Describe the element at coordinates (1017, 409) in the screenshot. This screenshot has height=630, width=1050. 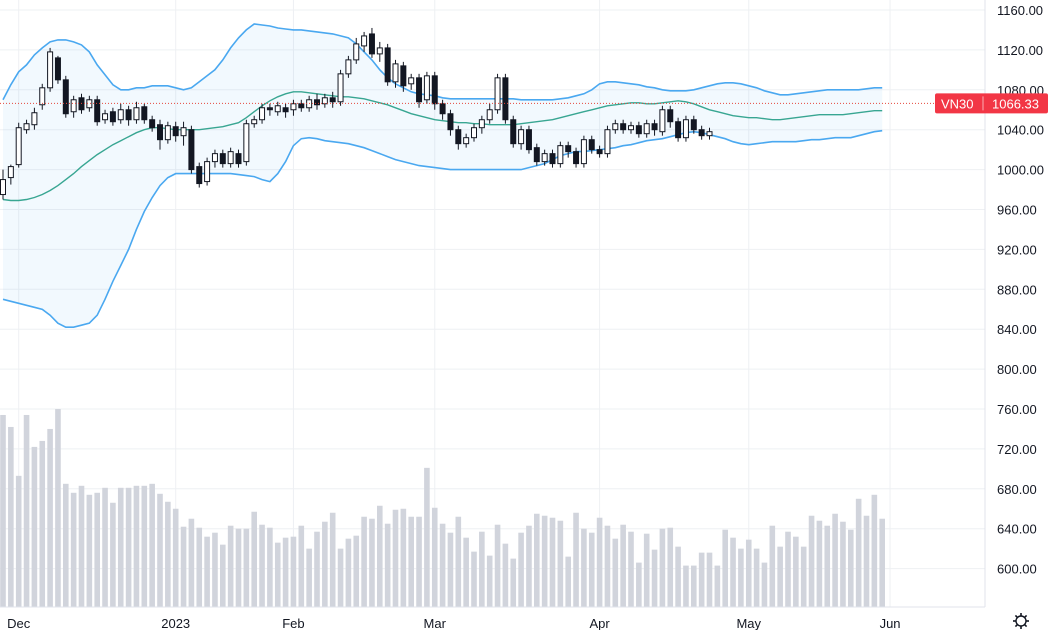
I see `y-tick-label: 760.00` at that location.